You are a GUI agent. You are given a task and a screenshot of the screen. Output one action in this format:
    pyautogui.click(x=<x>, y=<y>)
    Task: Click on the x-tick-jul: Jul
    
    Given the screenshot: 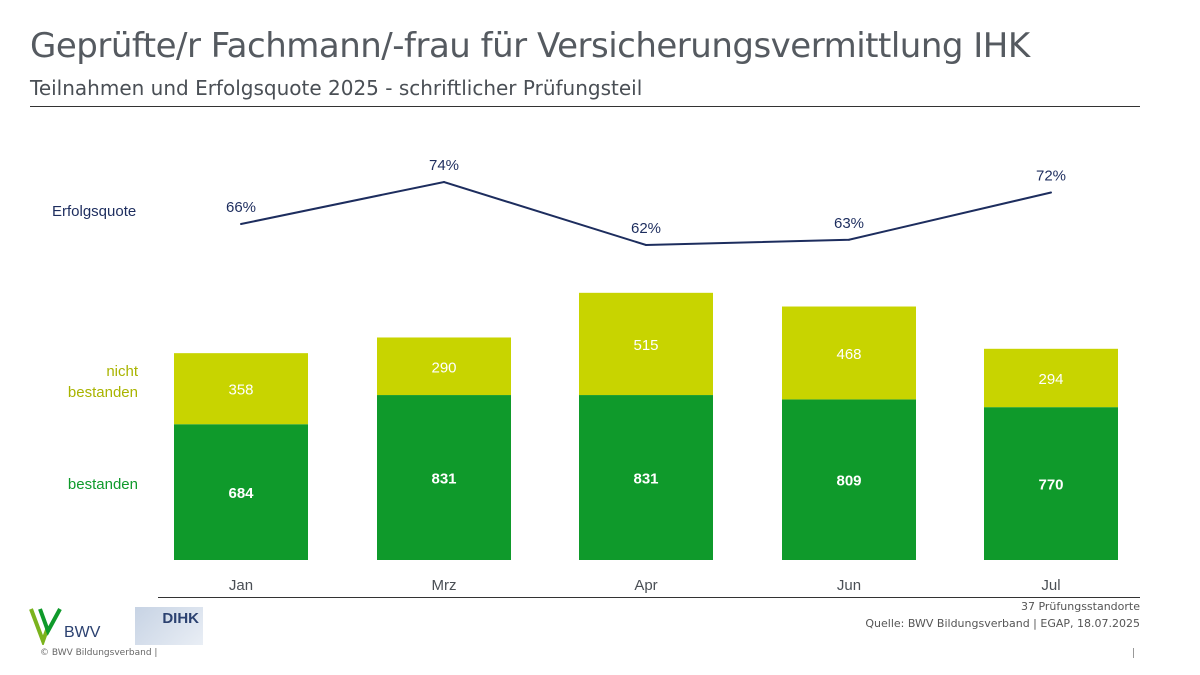 What is the action you would take?
    pyautogui.click(x=1050, y=585)
    